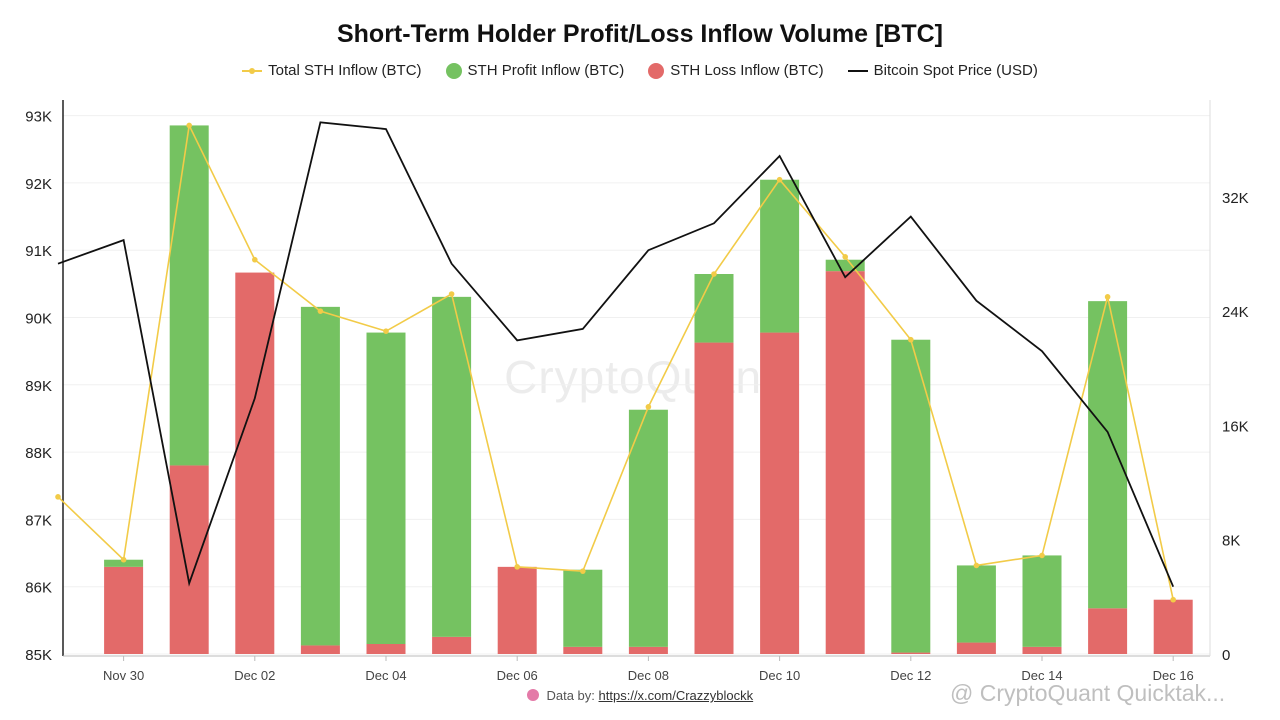  What do you see at coordinates (955, 70) in the screenshot?
I see `legend-label-price: Bitcoin Spot Price (USD)` at bounding box center [955, 70].